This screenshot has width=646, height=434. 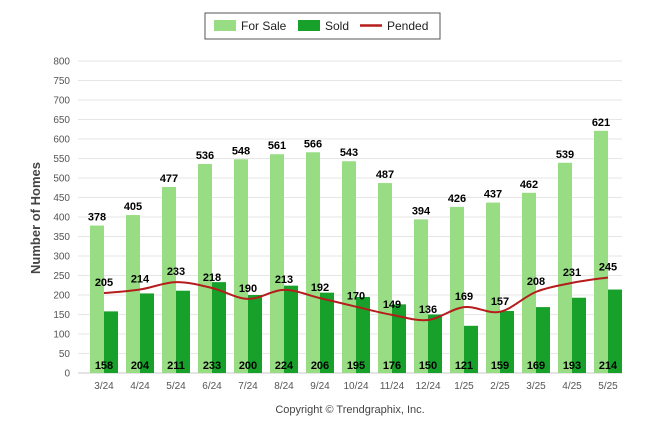 What do you see at coordinates (61, 140) in the screenshot?
I see `y-tick-label: 600` at bounding box center [61, 140].